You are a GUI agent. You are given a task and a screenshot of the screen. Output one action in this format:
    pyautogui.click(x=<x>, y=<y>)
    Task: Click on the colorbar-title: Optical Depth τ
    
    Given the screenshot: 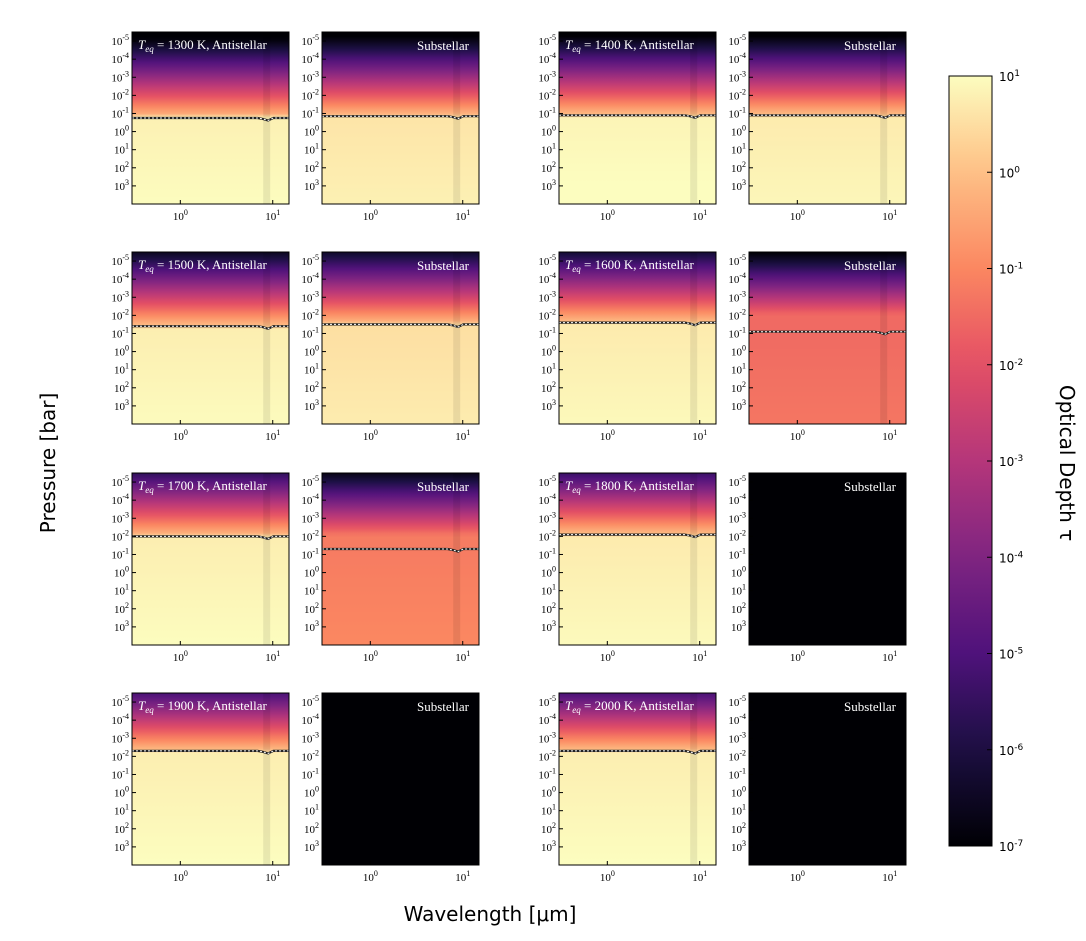 What is the action you would take?
    pyautogui.click(x=1067, y=463)
    